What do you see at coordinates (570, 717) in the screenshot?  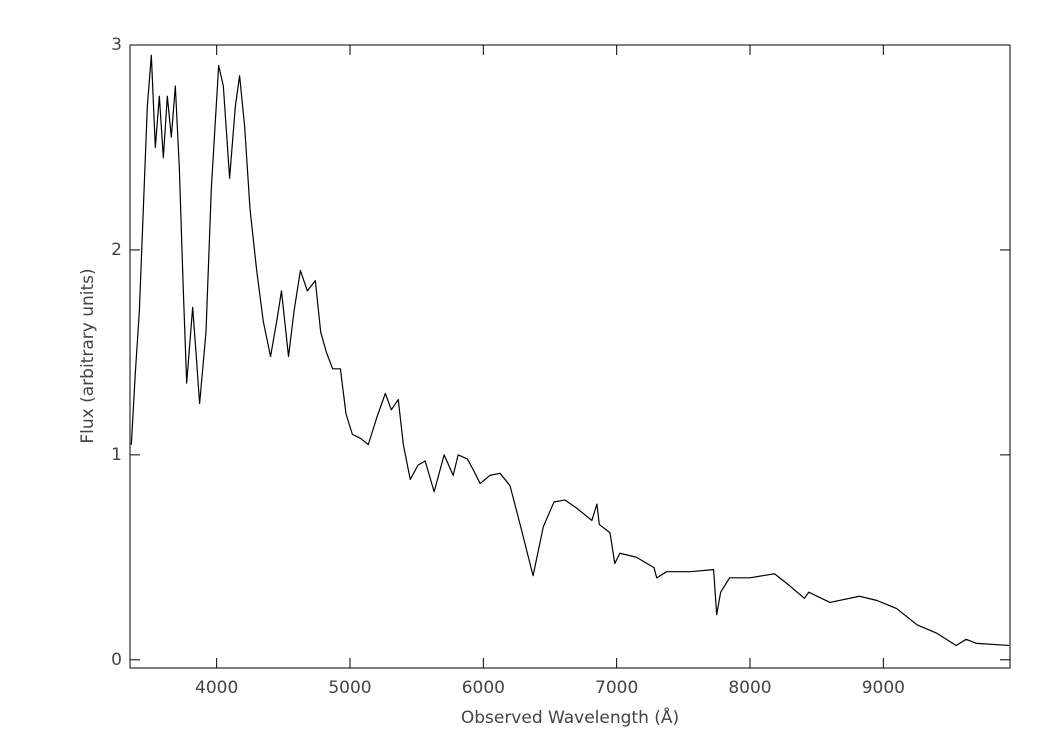 I see `x-axis-label: Observed Wavelength (Å)` at bounding box center [570, 717].